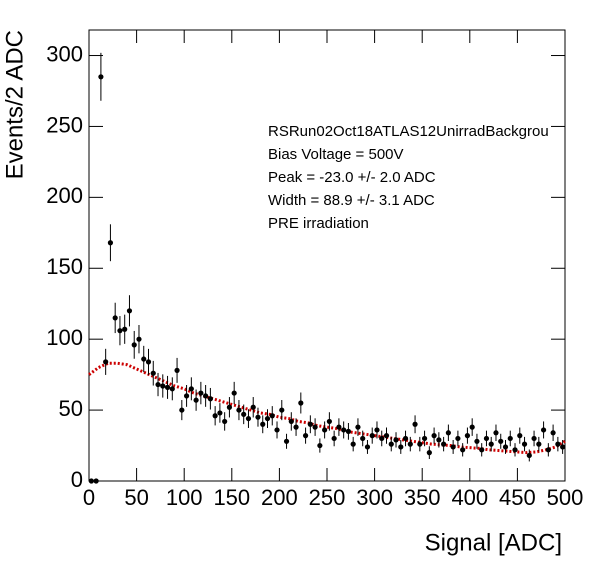 The width and height of the screenshot is (596, 572). What do you see at coordinates (64, 124) in the screenshot?
I see `y-tick-label: 250` at bounding box center [64, 124].